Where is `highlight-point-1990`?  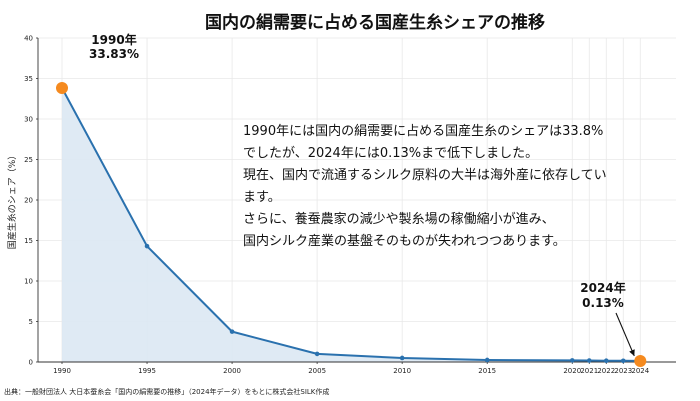
highlight-point-1990 is located at coordinates (62, 87).